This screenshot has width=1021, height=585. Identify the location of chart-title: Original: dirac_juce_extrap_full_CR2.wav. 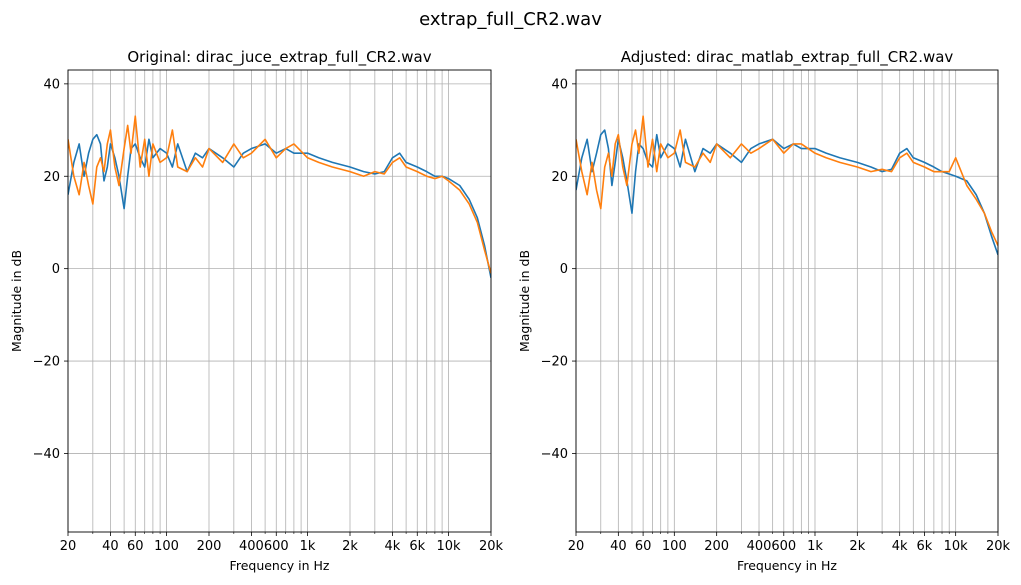
(279, 57).